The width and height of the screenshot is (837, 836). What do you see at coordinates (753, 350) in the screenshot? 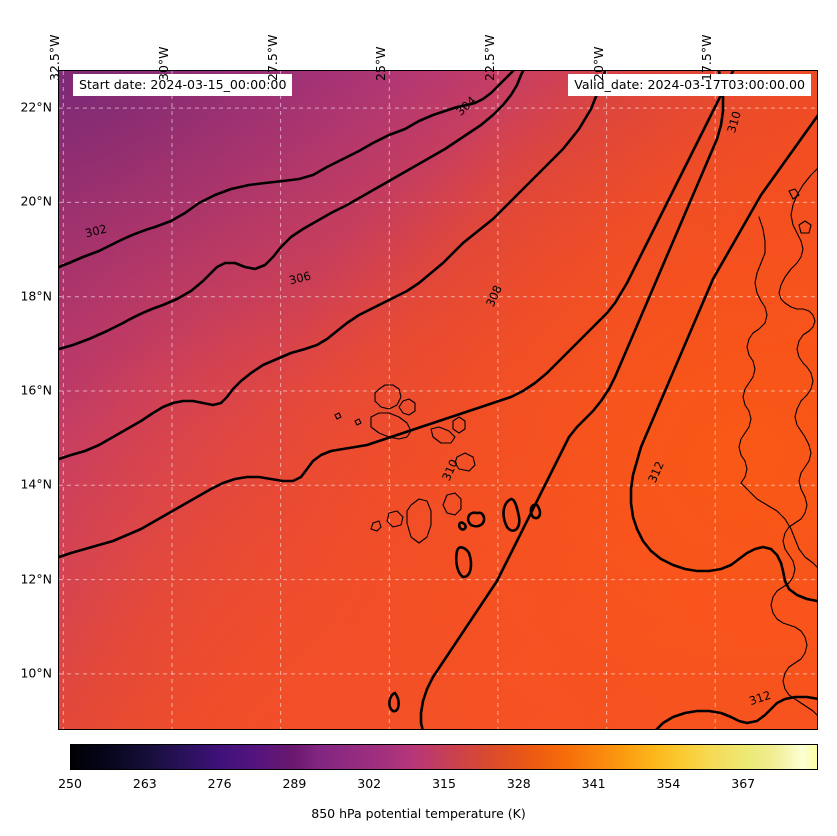
I see `coastline-senegal` at bounding box center [753, 350].